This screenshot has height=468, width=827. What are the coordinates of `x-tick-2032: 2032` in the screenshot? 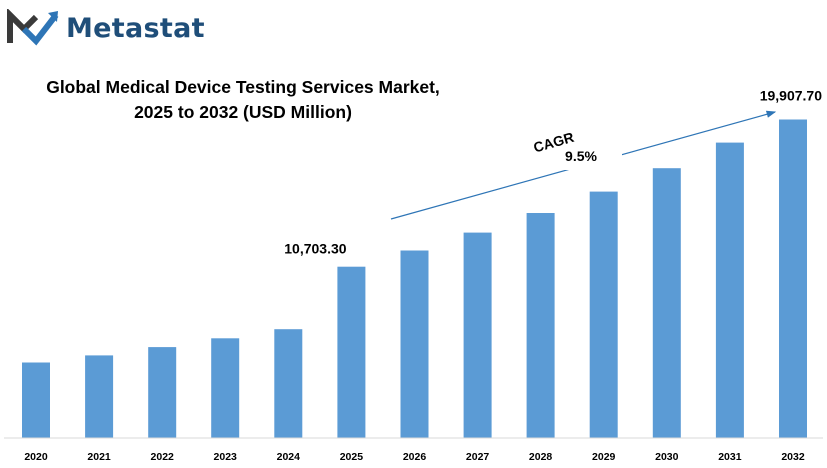 It's located at (793, 457).